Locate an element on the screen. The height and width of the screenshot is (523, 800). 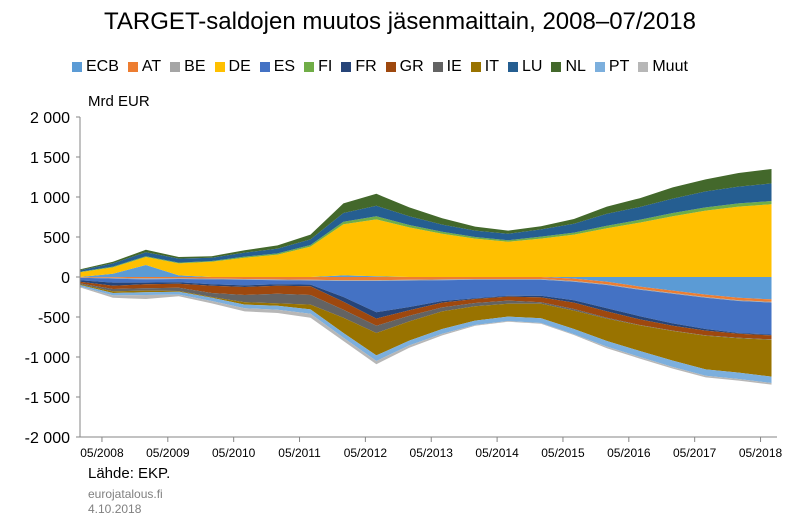
legend-item-gr: GR is located at coordinates (404, 67).